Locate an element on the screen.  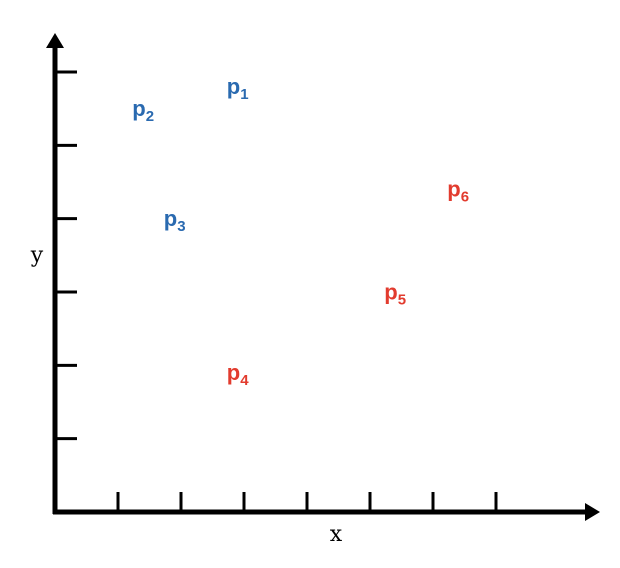
point-label-subscript: 1 is located at coordinates (244, 94).